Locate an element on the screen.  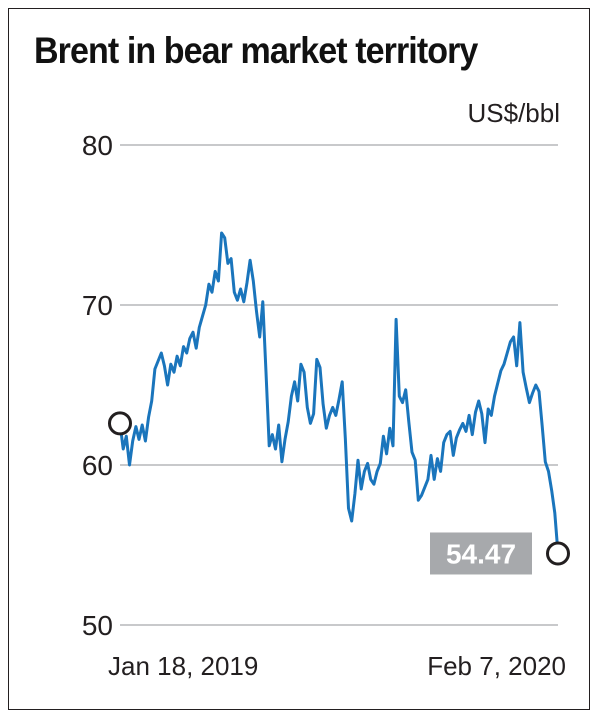
x-axis-end-label: Feb 7, 2020 is located at coordinates (496, 666).